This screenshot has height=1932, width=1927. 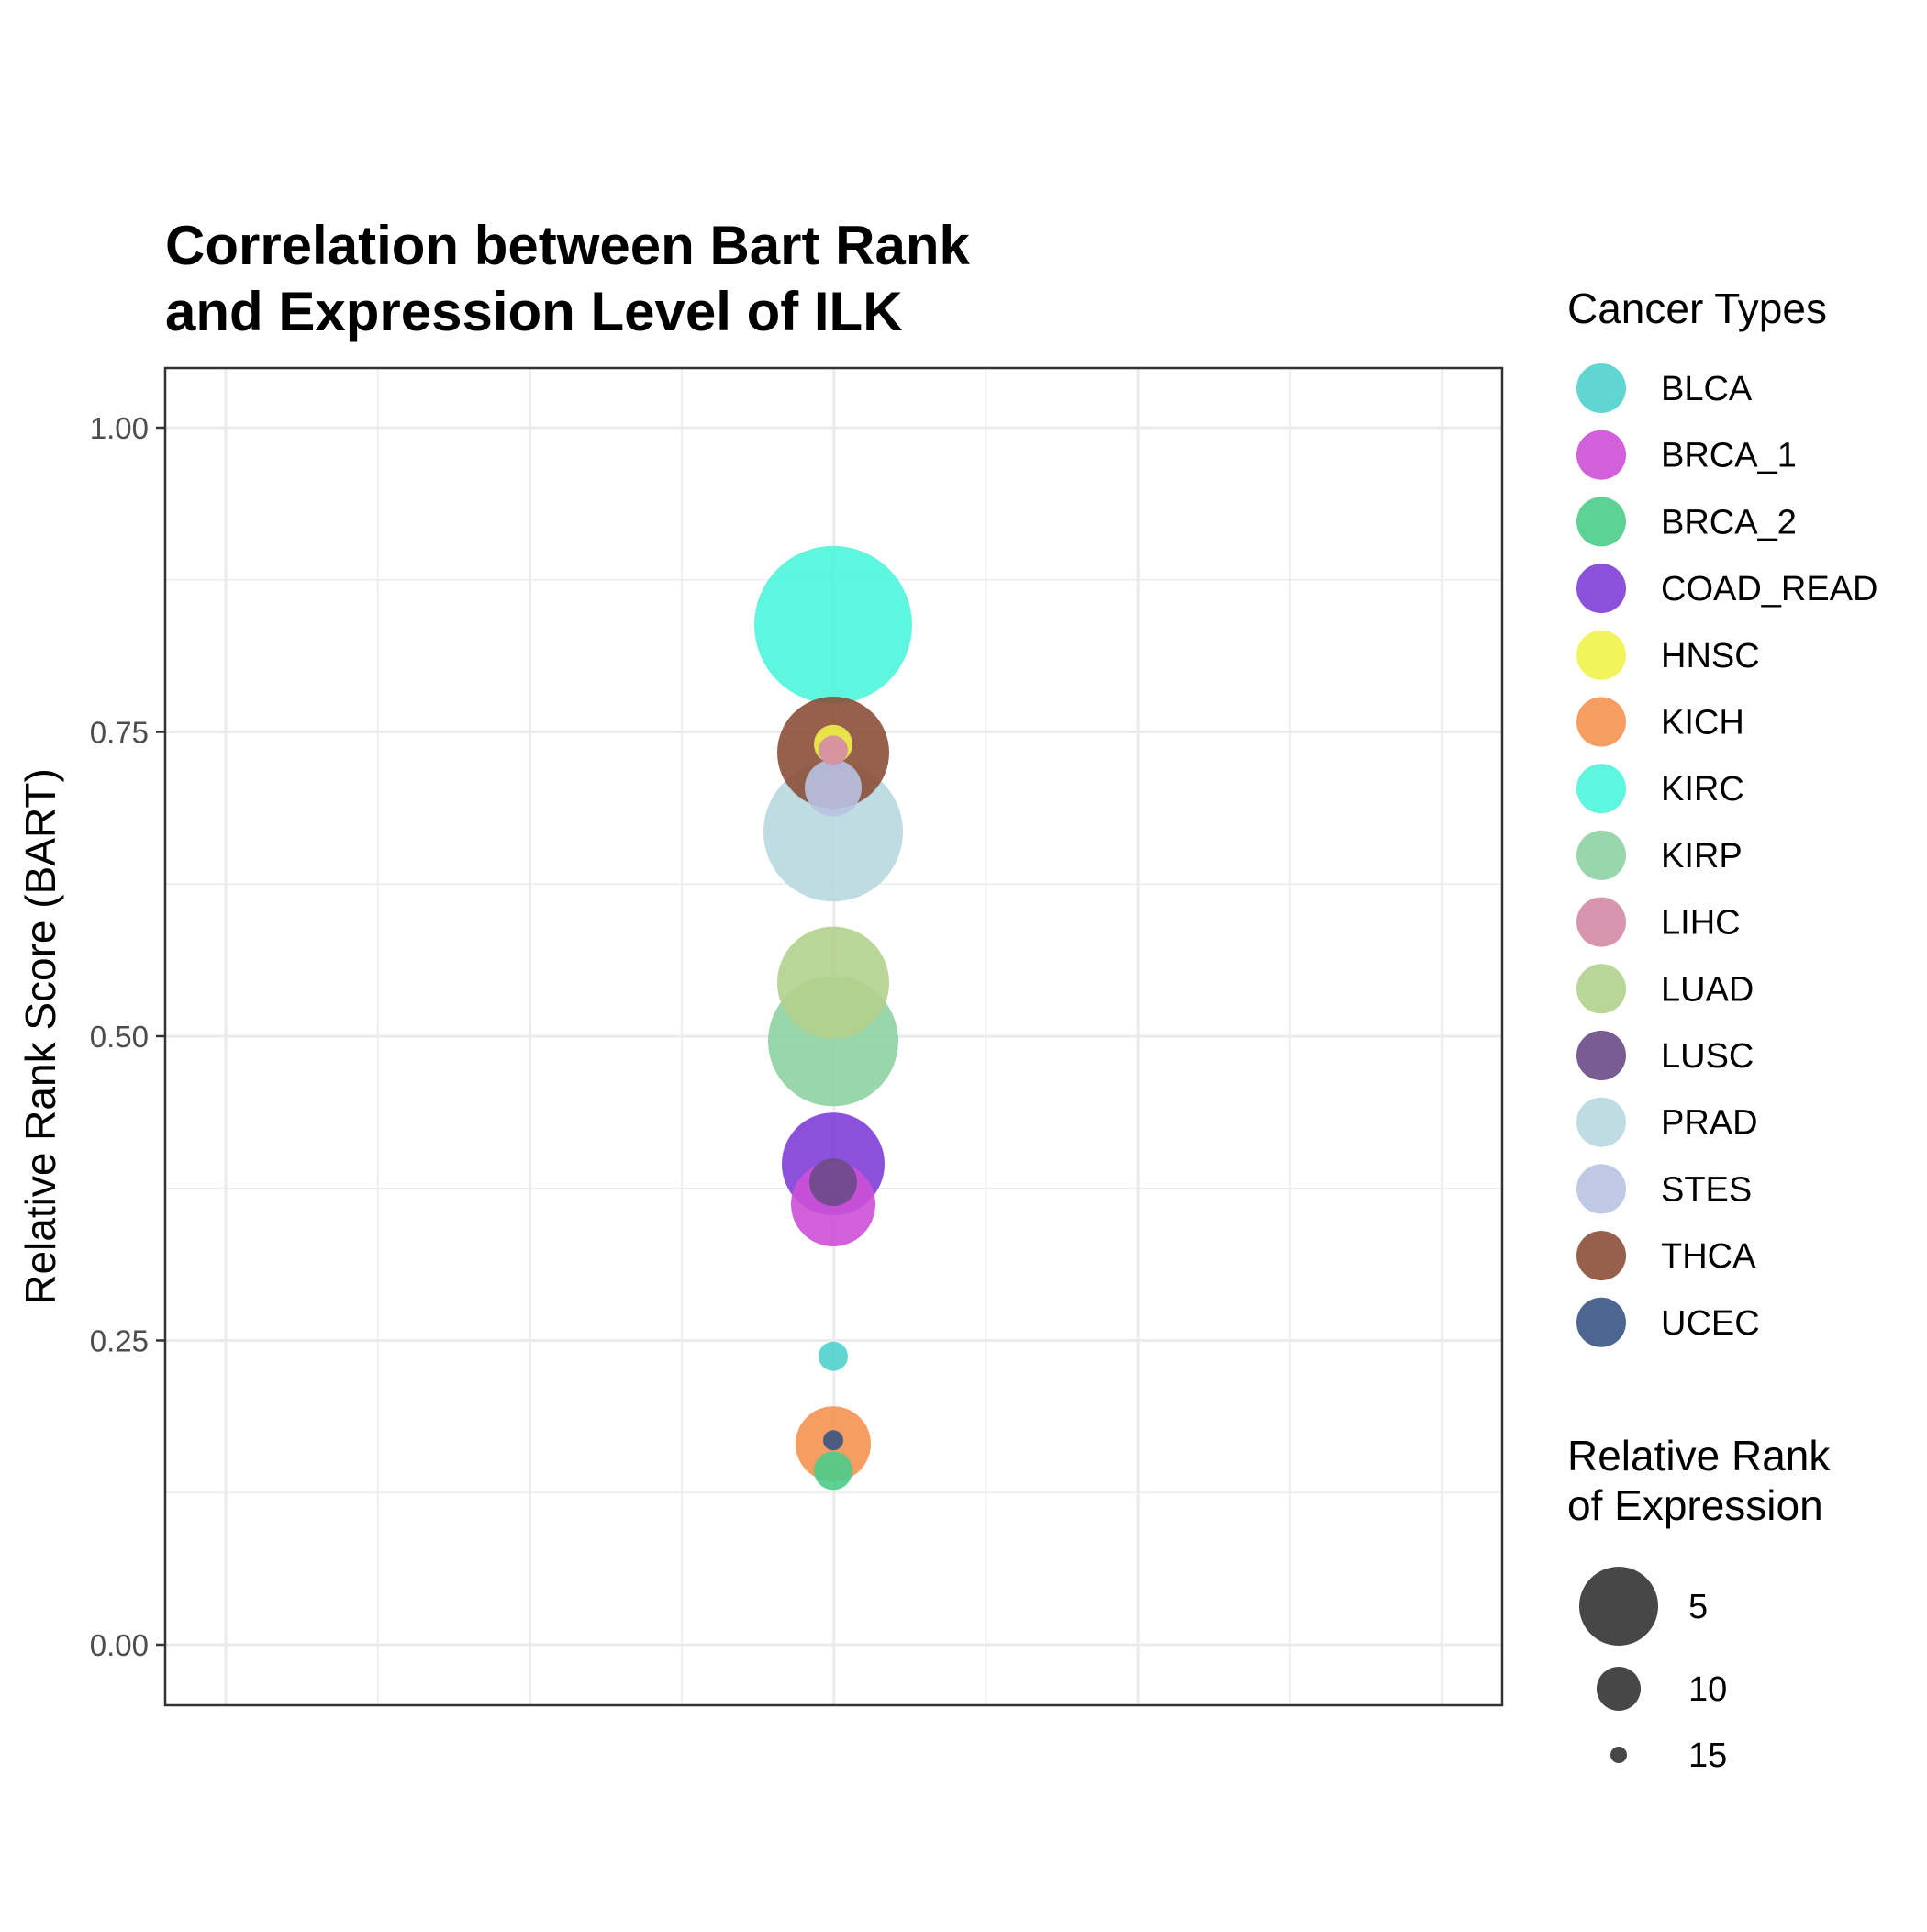 What do you see at coordinates (1729, 522) in the screenshot?
I see `legend-label: BRCA_2` at bounding box center [1729, 522].